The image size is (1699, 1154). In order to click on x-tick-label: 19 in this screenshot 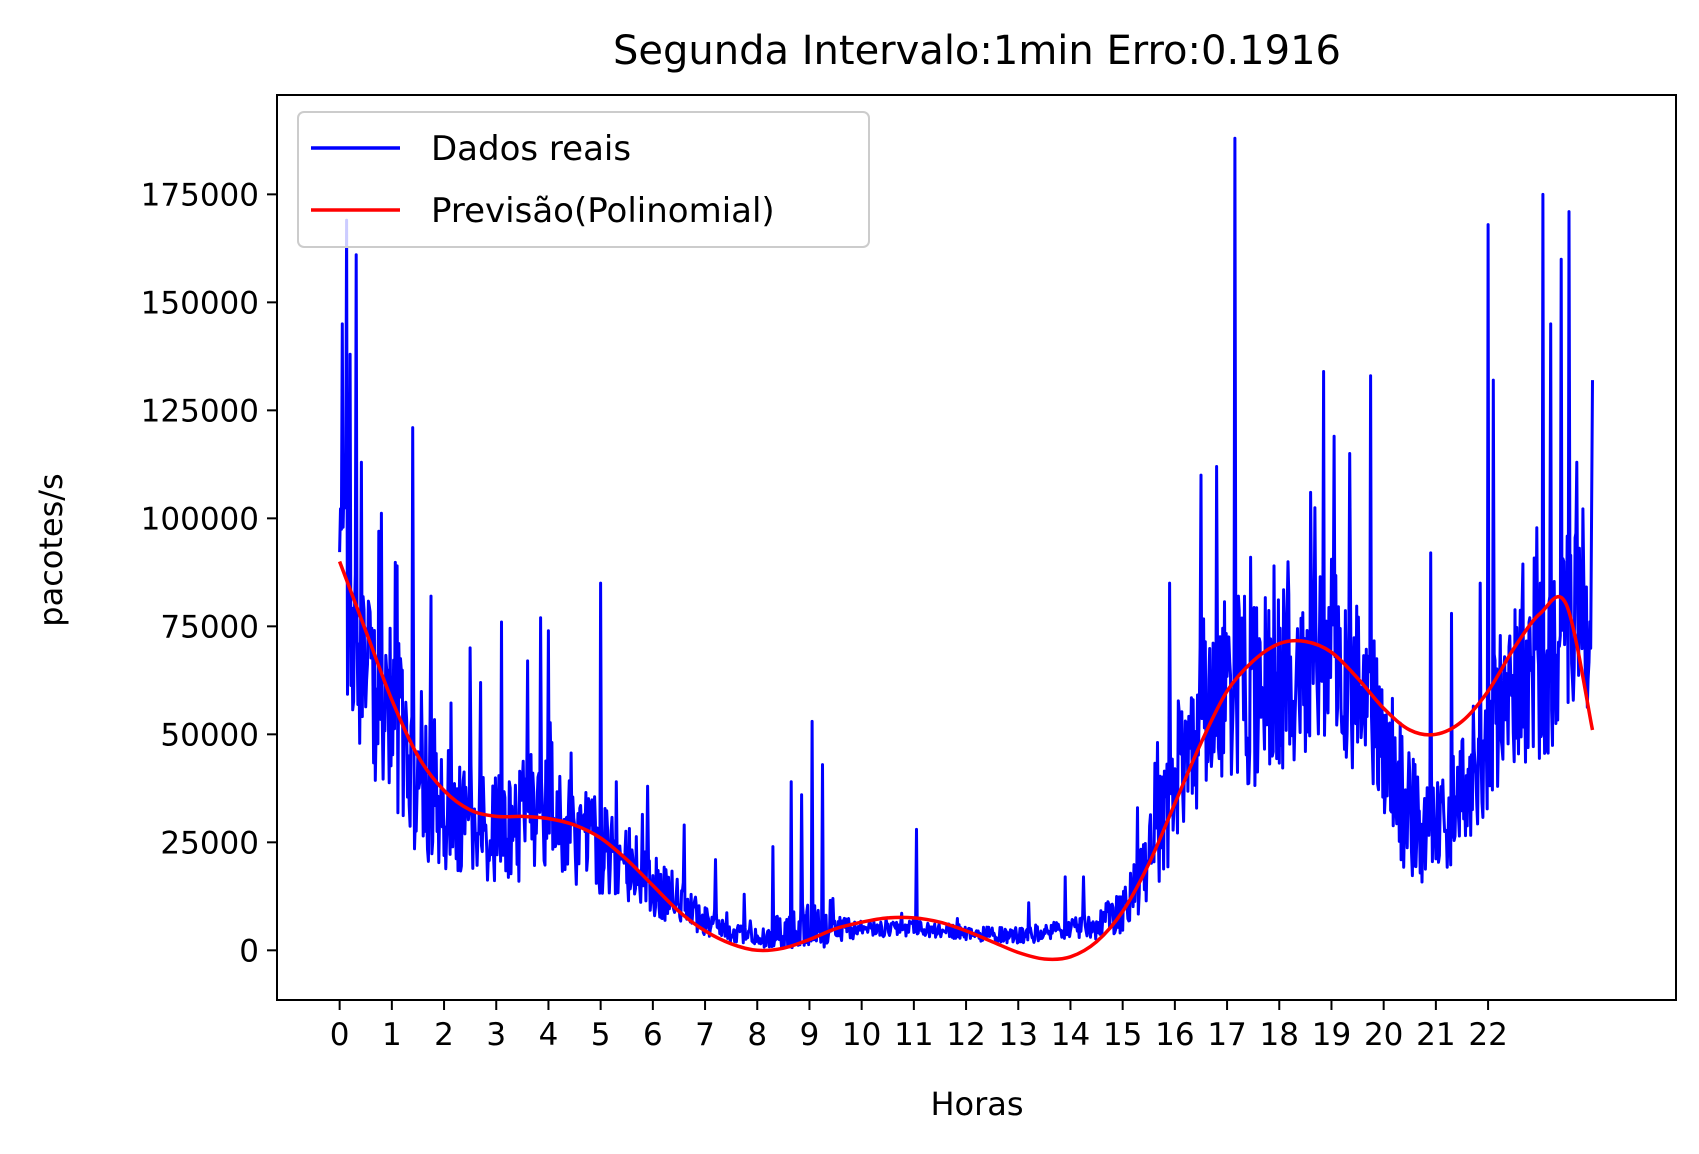, I will do `click(1331, 1035)`.